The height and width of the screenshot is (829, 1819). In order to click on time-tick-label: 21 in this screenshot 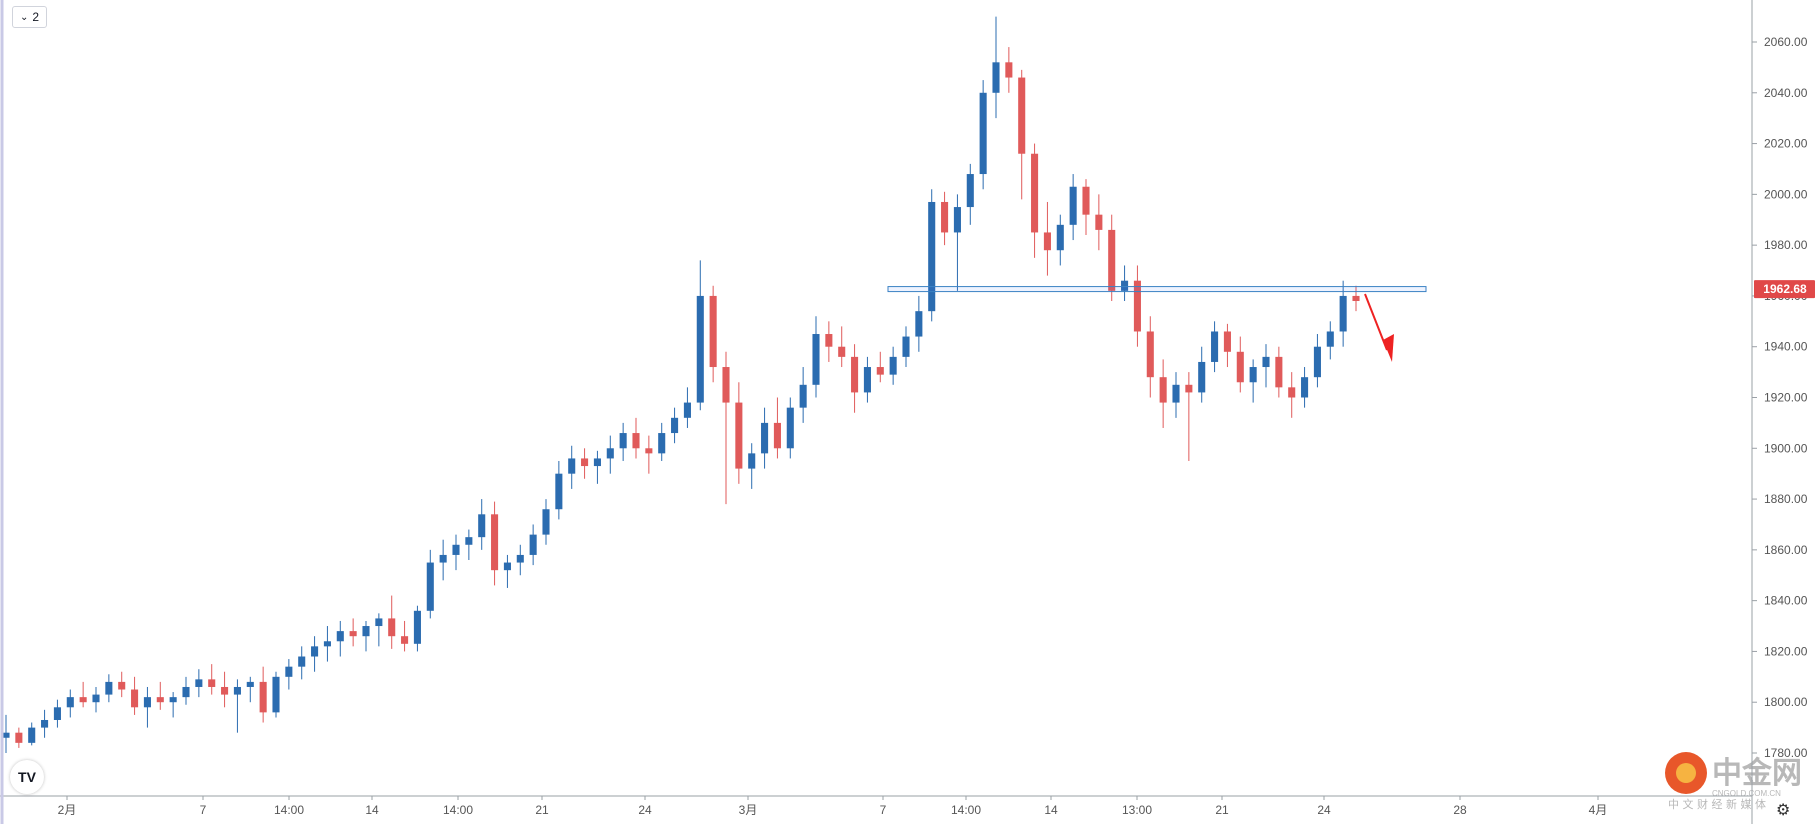, I will do `click(1222, 810)`.